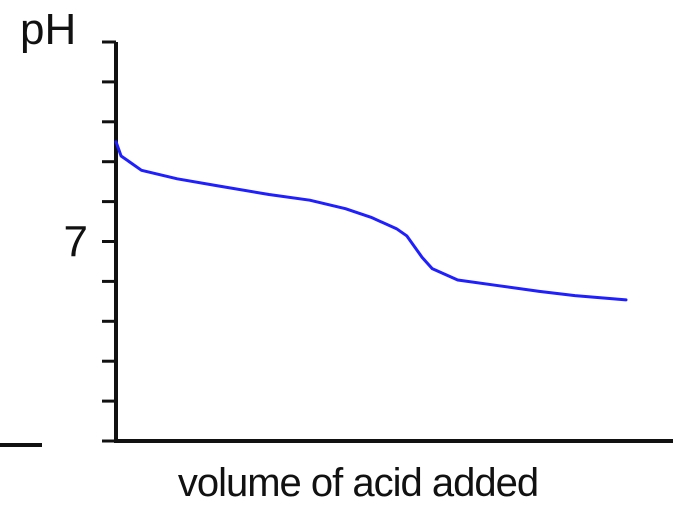 The width and height of the screenshot is (673, 507). I want to click on x-axis-label: volume of acid added, so click(358, 483).